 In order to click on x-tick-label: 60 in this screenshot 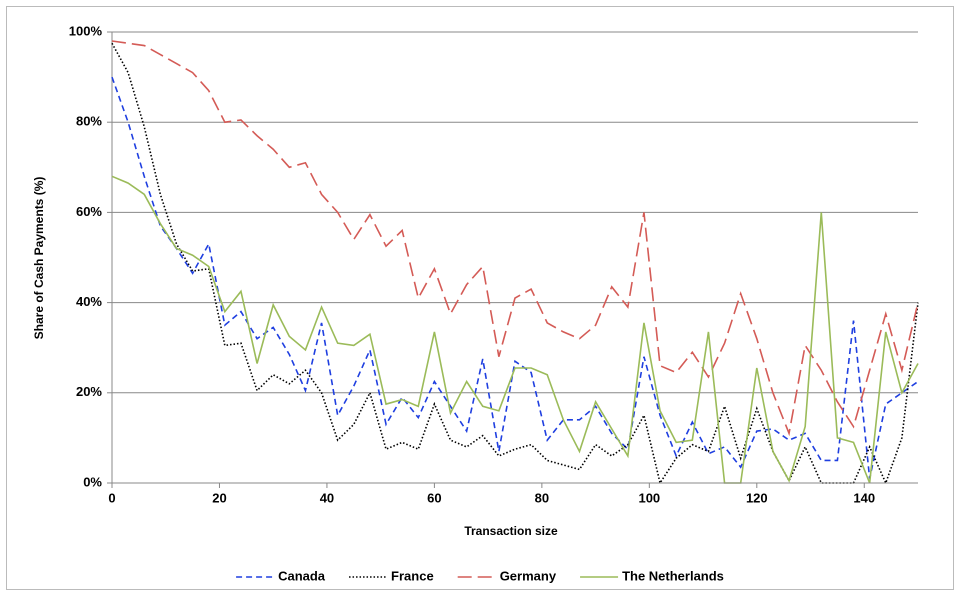, I will do `click(434, 497)`.